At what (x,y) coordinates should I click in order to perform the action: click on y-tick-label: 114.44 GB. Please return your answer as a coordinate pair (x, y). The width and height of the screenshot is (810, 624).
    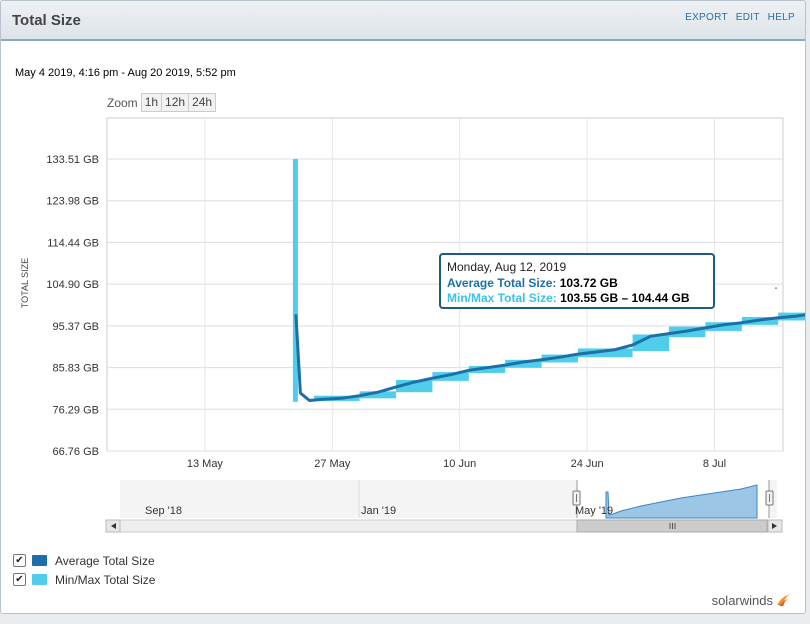
    Looking at the image, I should click on (73, 243).